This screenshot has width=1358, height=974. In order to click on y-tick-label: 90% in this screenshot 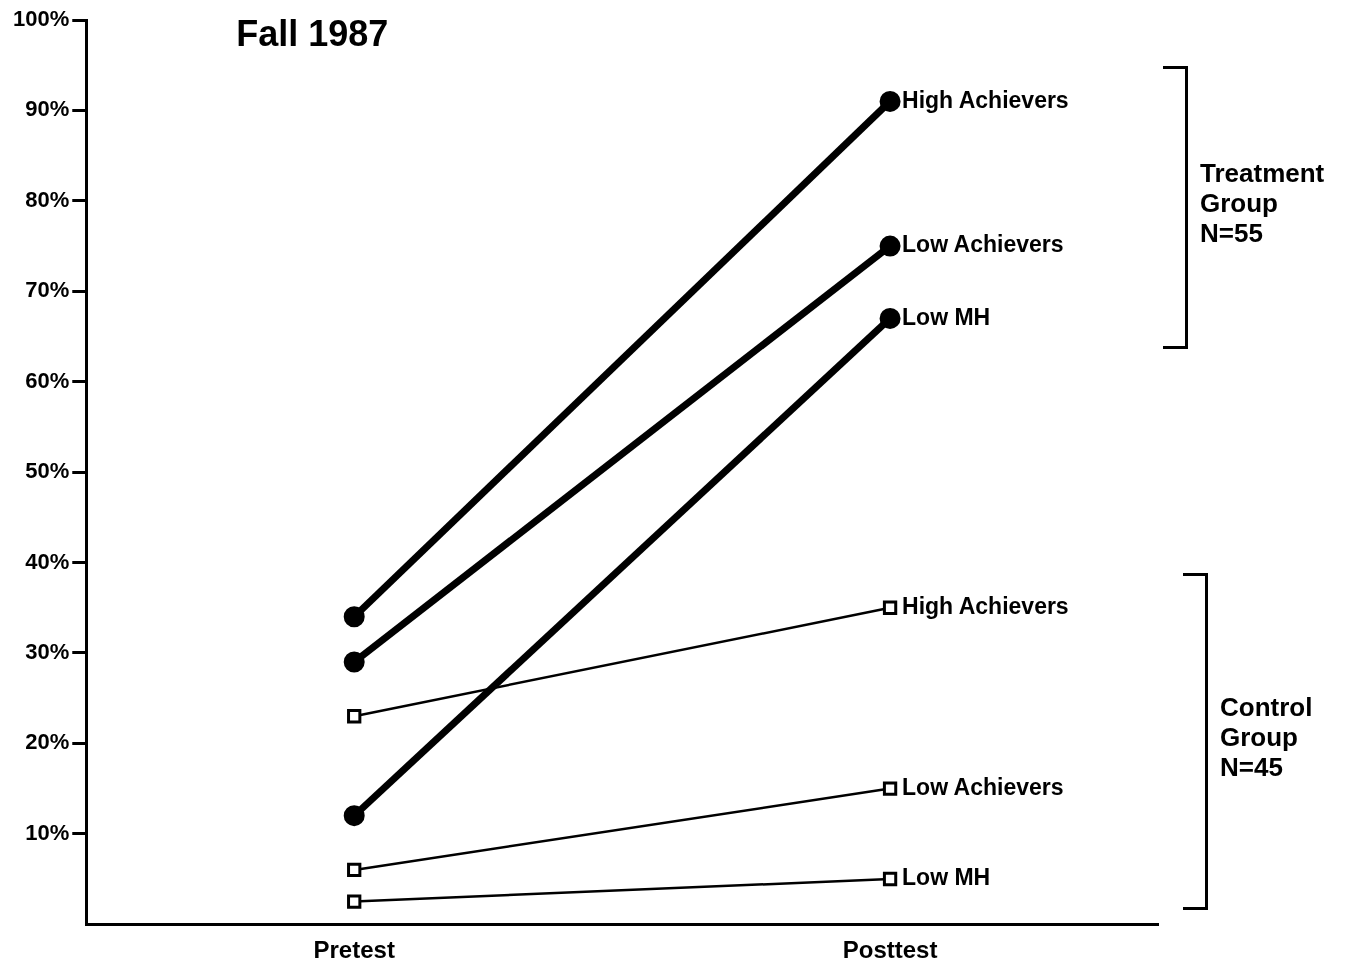, I will do `click(47, 109)`.